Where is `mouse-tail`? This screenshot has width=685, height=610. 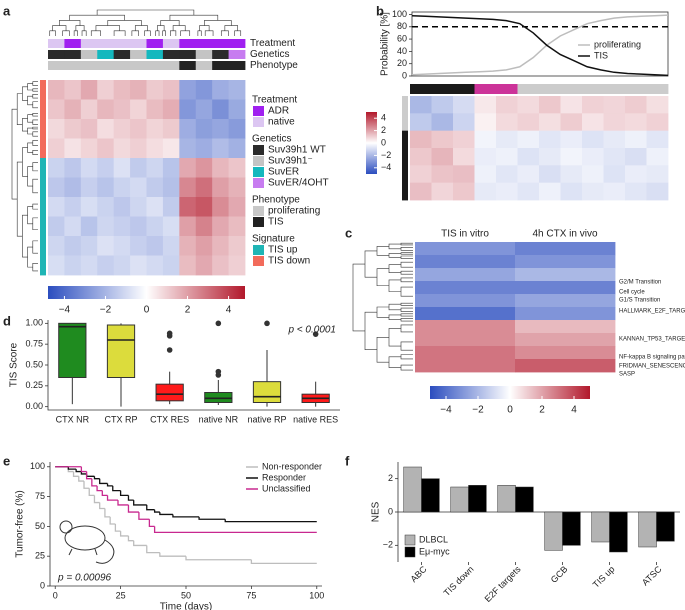
mouse-tail is located at coordinates (105, 551).